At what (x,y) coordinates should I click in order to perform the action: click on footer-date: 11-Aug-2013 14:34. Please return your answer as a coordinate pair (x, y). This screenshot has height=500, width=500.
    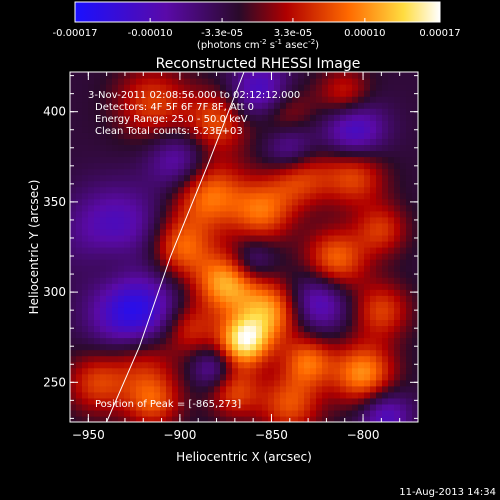
    Looking at the image, I should click on (447, 492).